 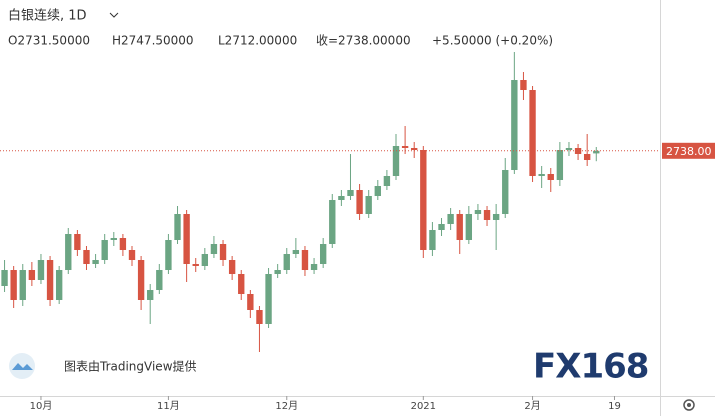 I want to click on last-price-box, so click(x=688, y=150).